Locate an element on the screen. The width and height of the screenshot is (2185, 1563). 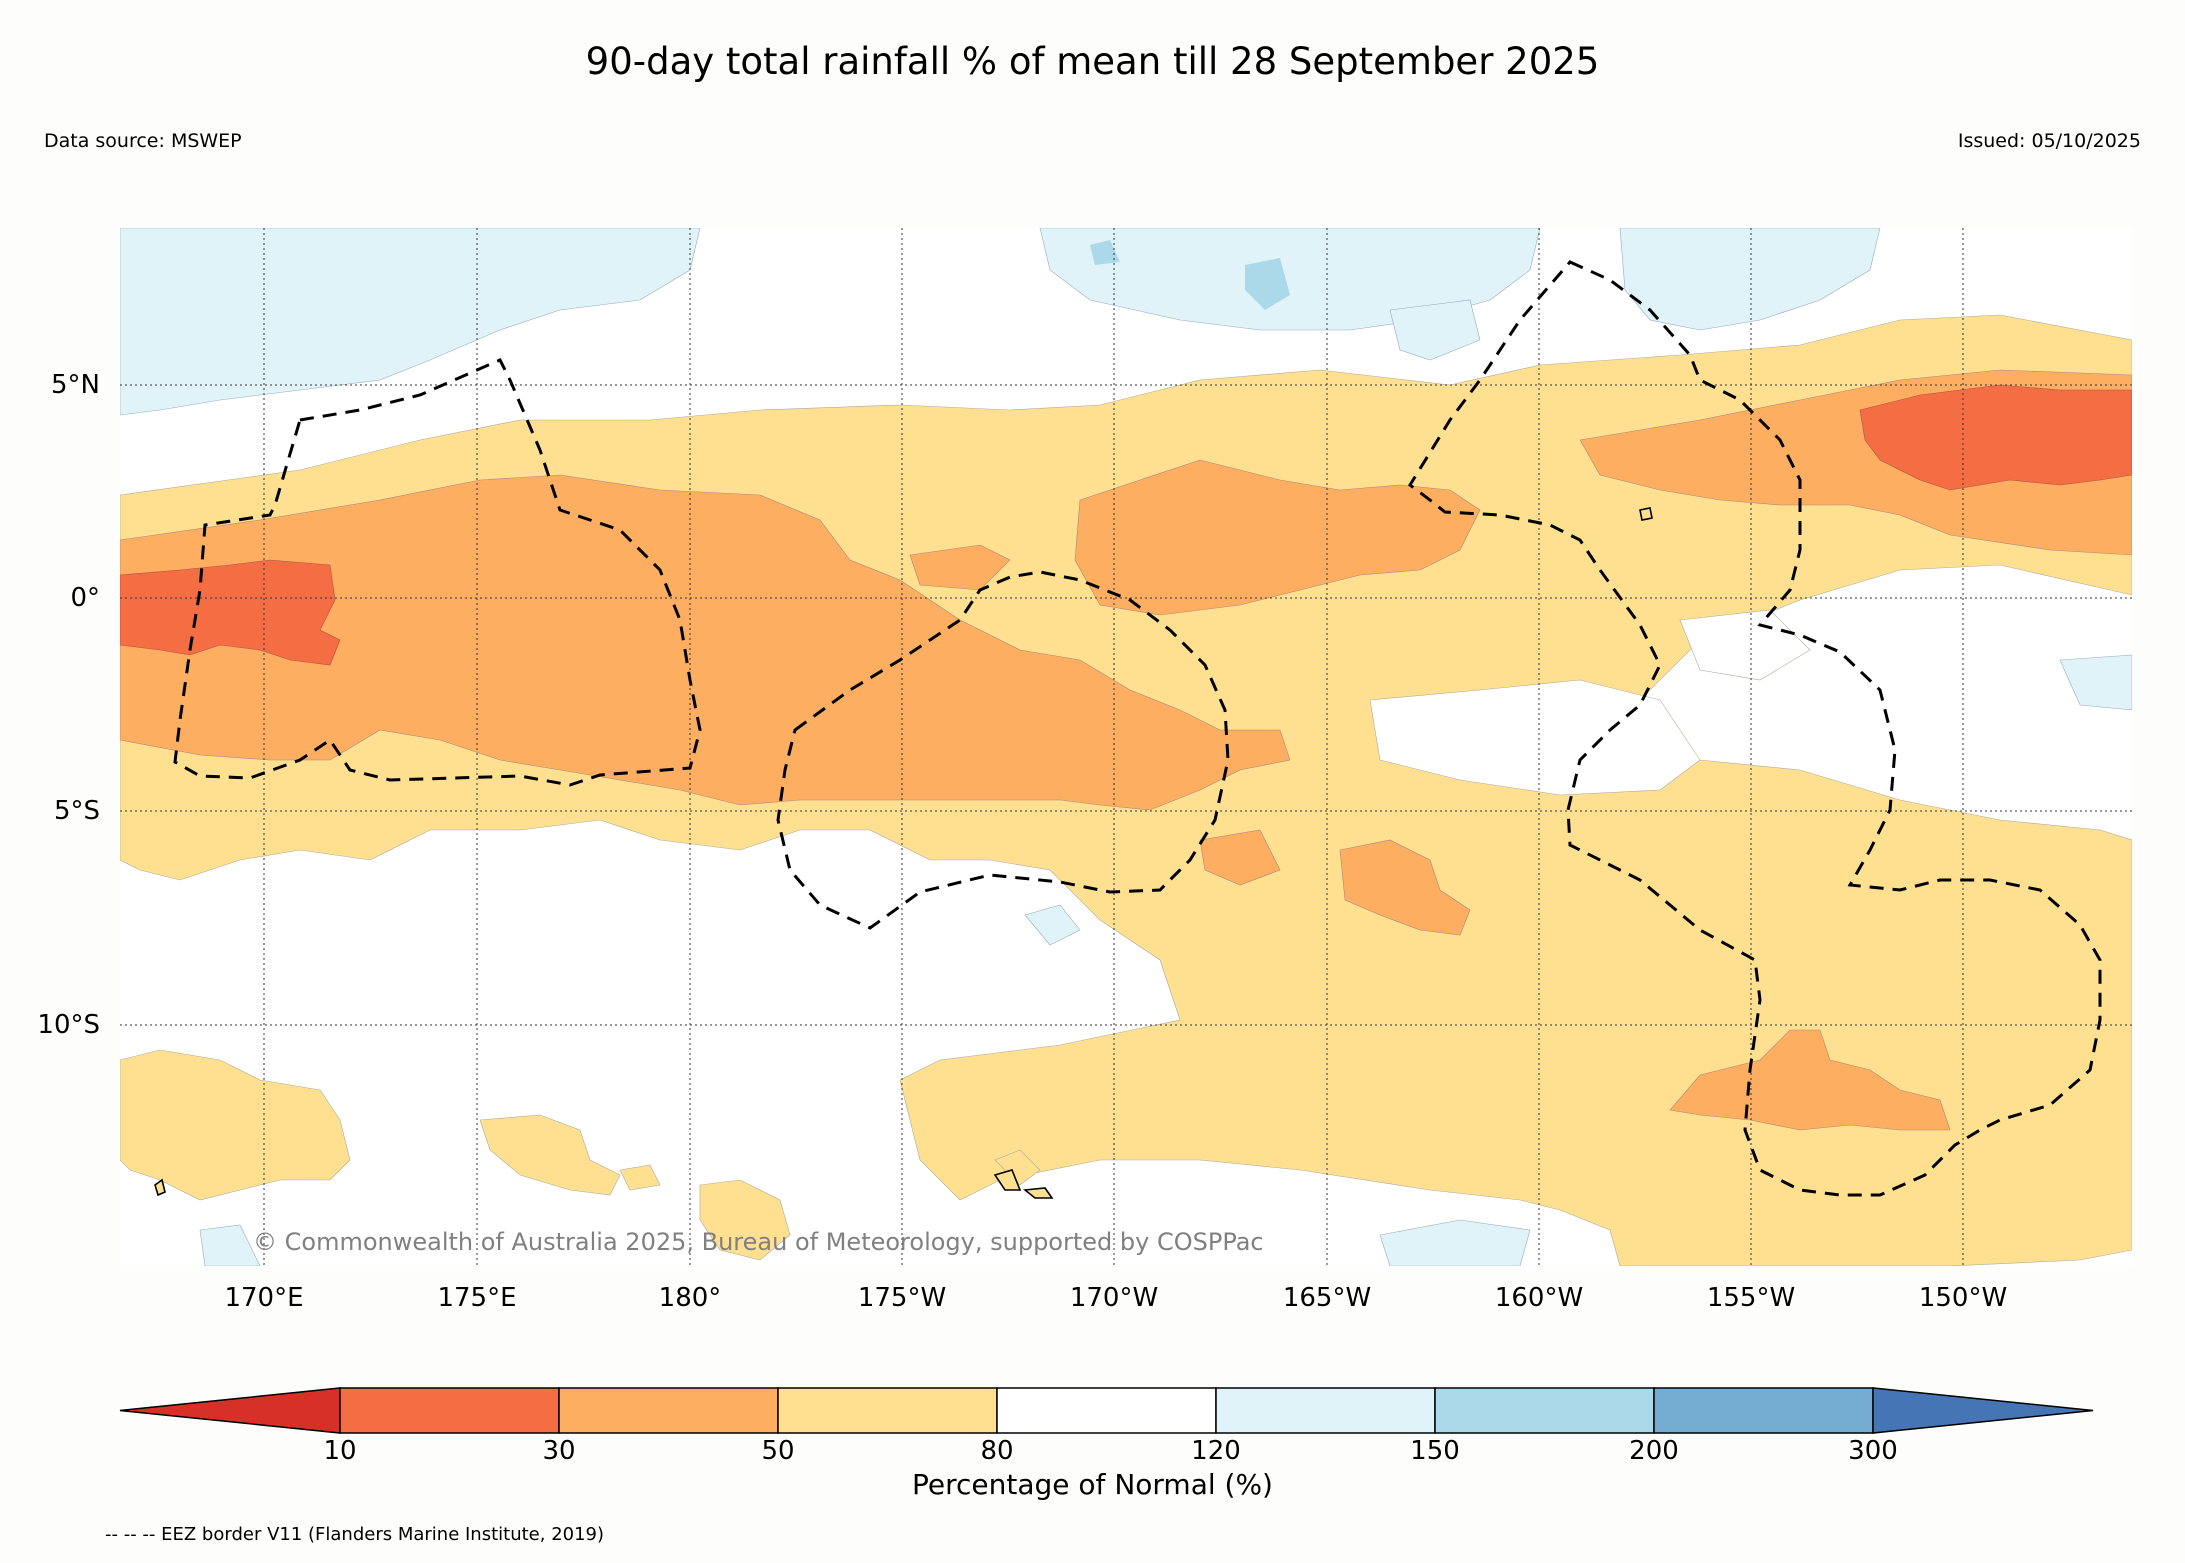
dry-region-30-50-southeast is located at coordinates (1810, 1080).